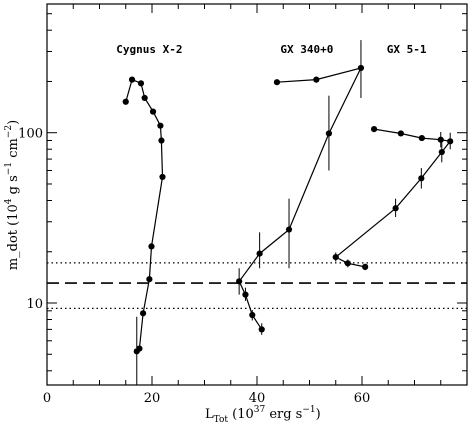 This screenshot has height=431, width=474. What do you see at coordinates (12, 195) in the screenshot?
I see `y-axis-title: m_dot (104 g s−1 cm−2)` at bounding box center [12, 195].